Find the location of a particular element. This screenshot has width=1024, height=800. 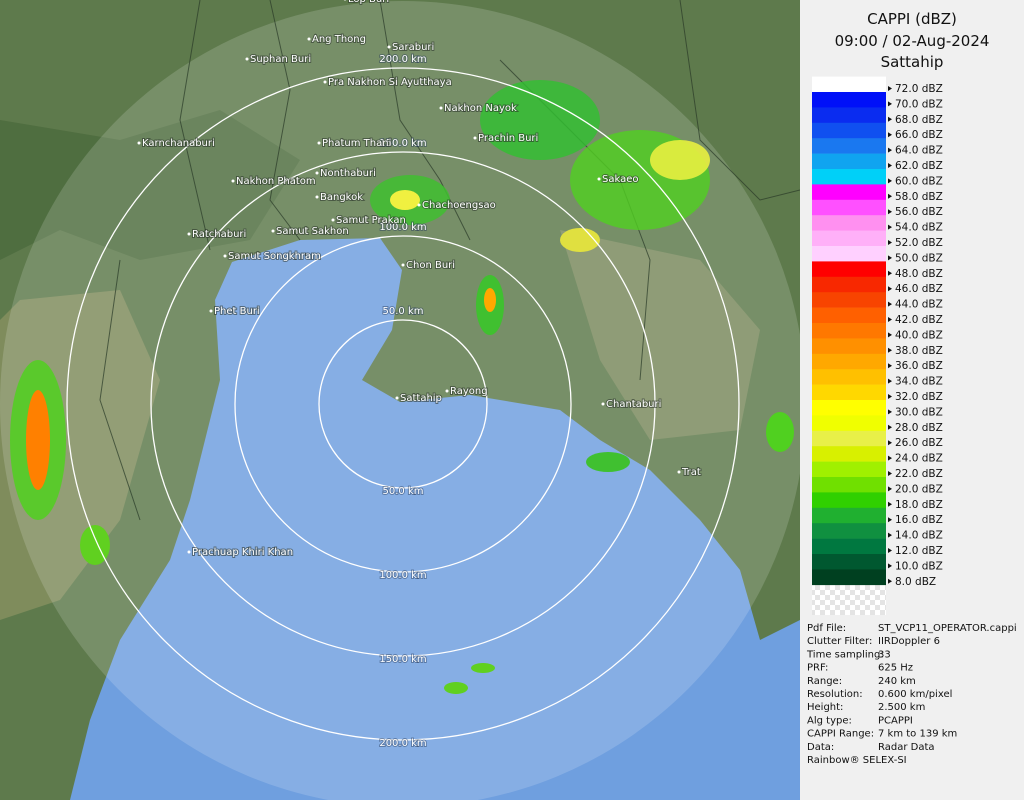

level-label: 12.0 dBZ is located at coordinates (919, 551).